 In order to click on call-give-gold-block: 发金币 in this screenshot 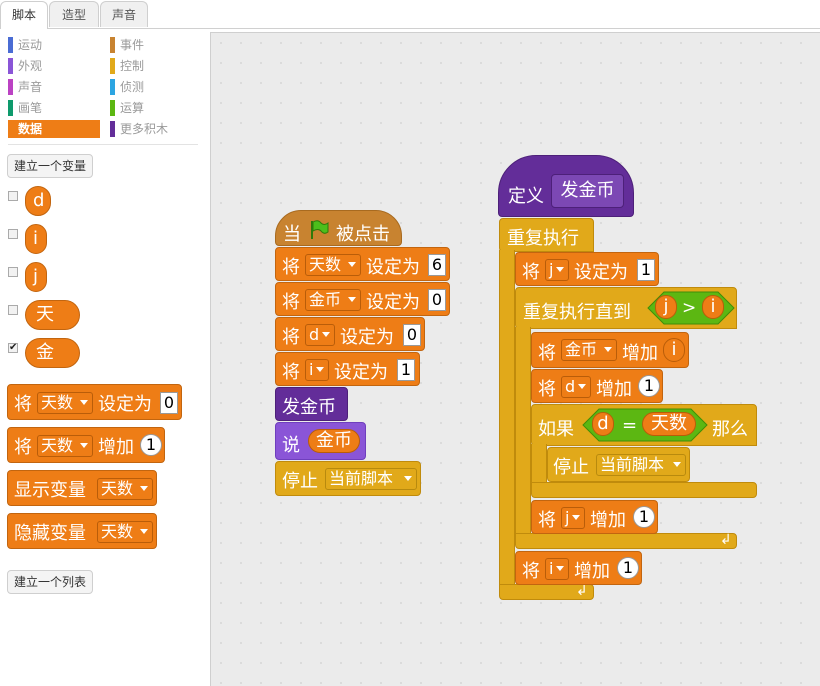, I will do `click(311, 404)`.